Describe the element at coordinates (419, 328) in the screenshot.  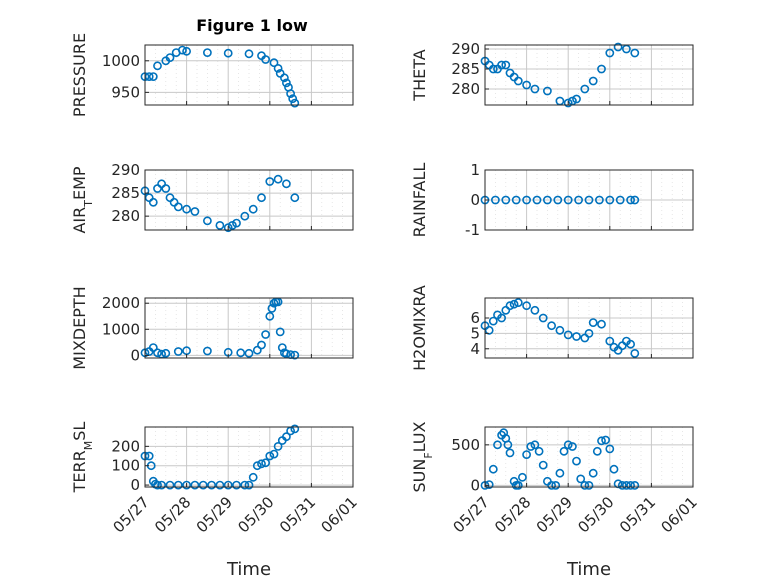
I see `y-axis-label: H2OMIXRA` at that location.